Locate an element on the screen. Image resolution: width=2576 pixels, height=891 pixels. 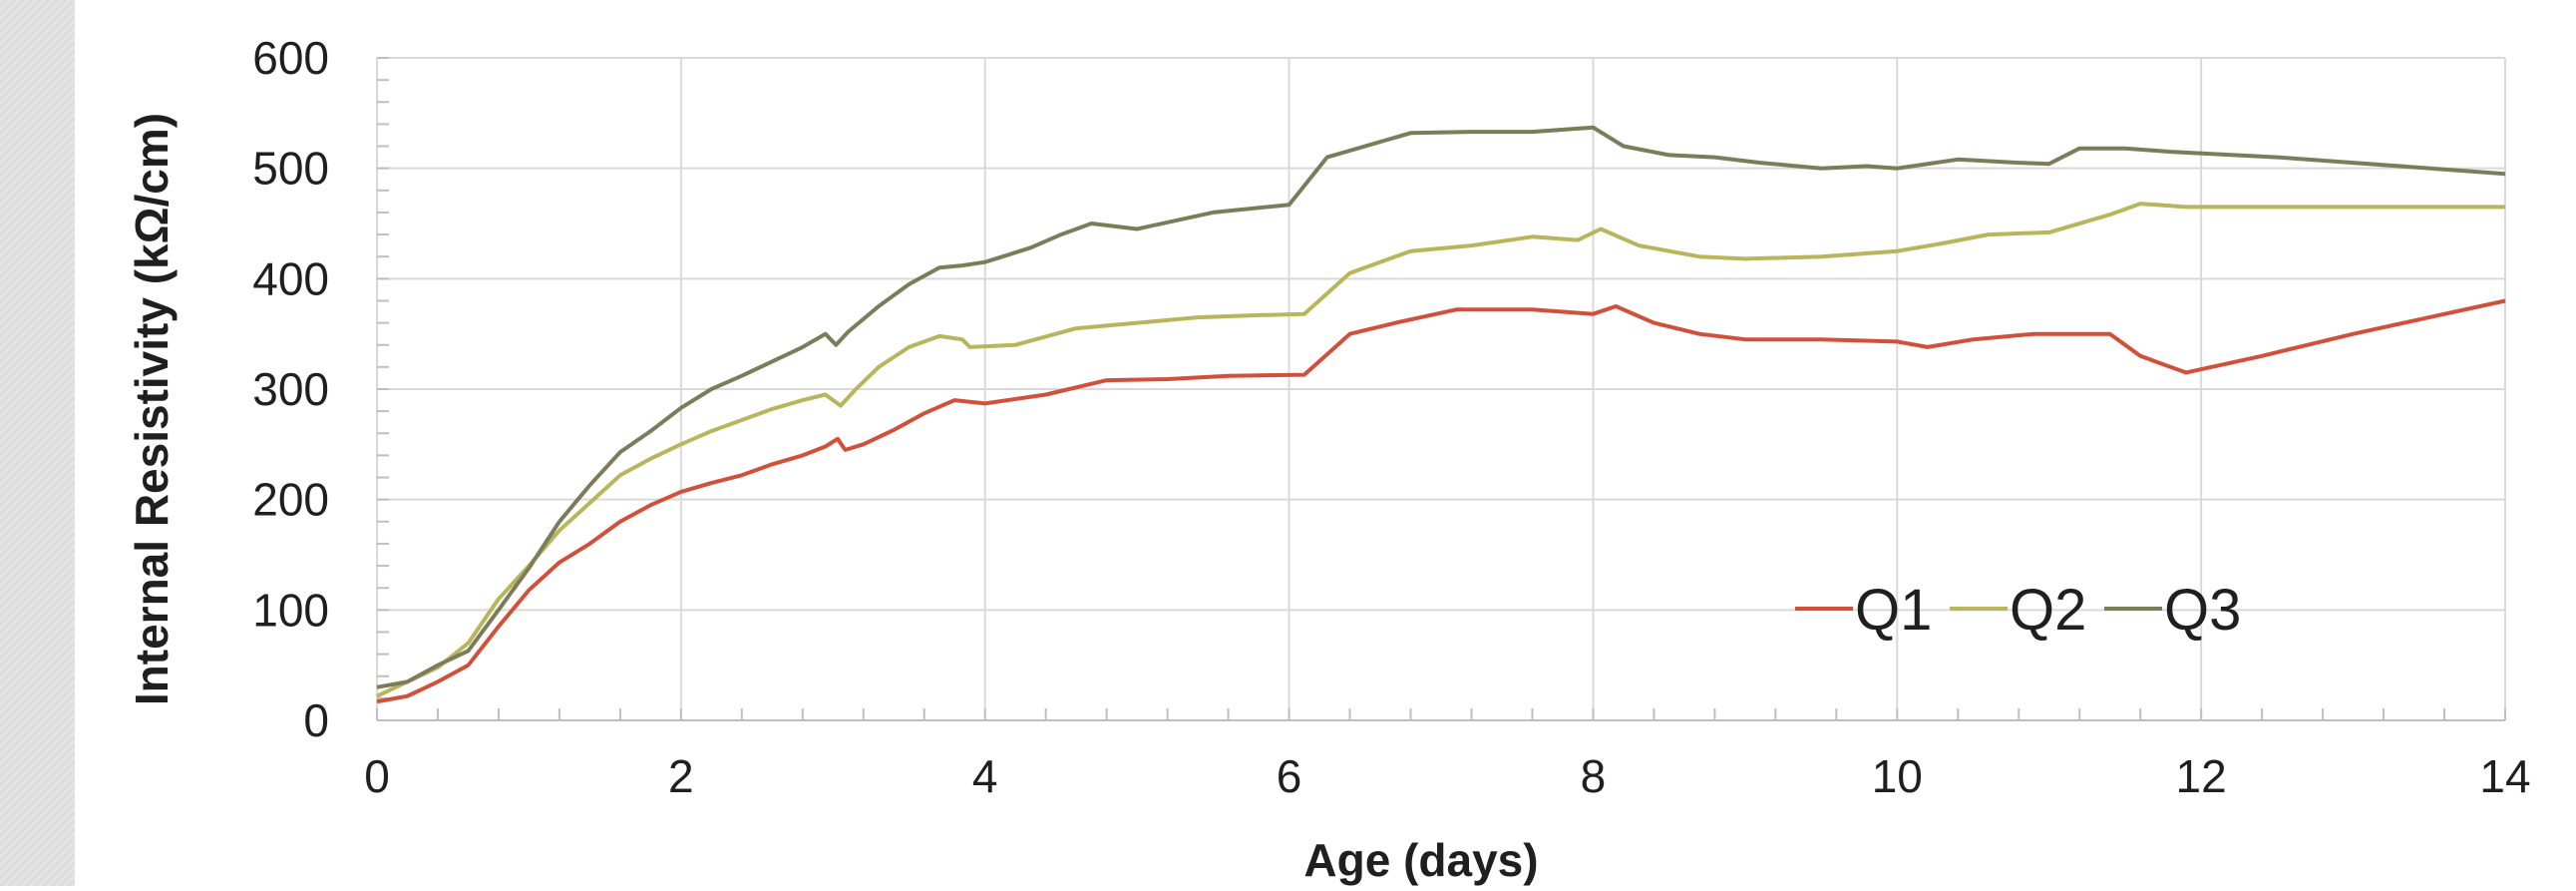
y-tick-label: 100 is located at coordinates (290, 610).